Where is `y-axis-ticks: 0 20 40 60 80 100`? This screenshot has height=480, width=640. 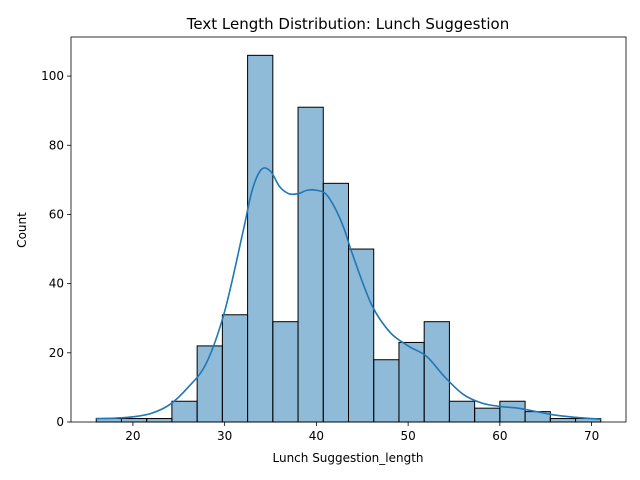 y-axis-ticks: 0 20 40 60 80 100 is located at coordinates (56, 249).